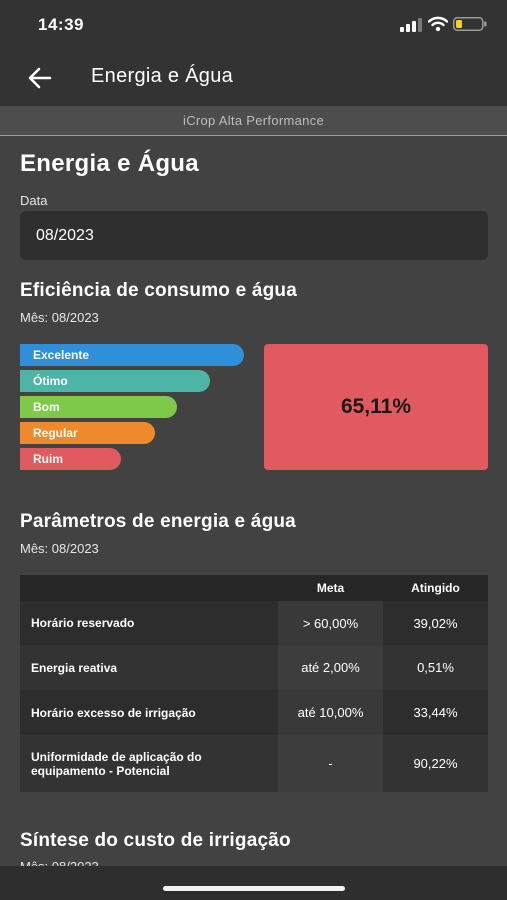  Describe the element at coordinates (158, 290) in the screenshot. I see `efficiency-section-title: Eficiência de consumo e água` at that location.